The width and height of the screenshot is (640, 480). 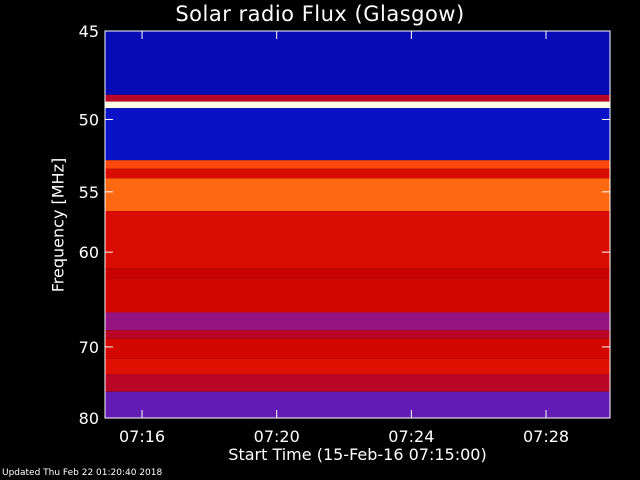 What do you see at coordinates (82, 473) in the screenshot?
I see `update-timestamp: Updated Thu Feb 22 01:20:40 2018` at bounding box center [82, 473].